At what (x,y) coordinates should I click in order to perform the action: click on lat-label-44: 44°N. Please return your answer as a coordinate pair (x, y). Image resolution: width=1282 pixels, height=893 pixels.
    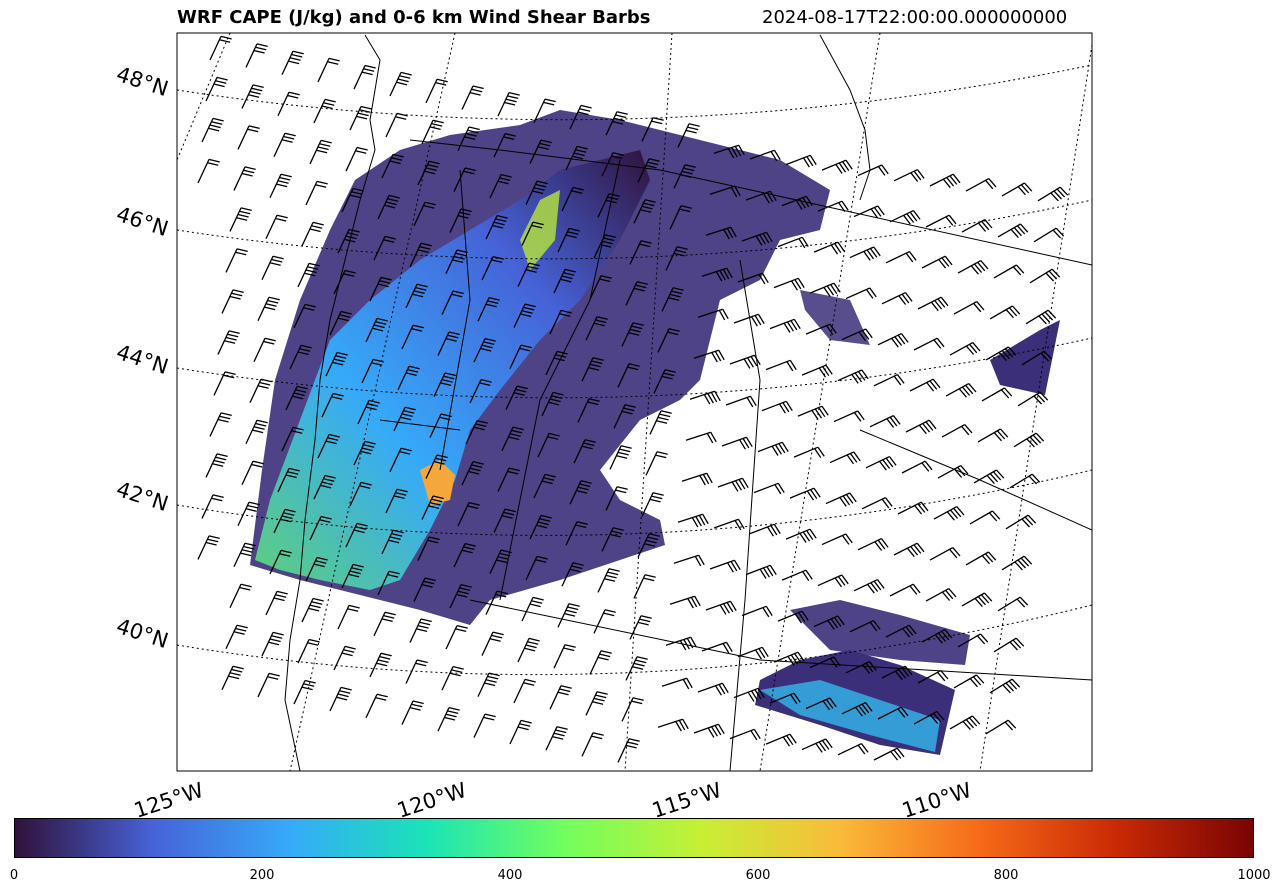
    Looking at the image, I should click on (142, 359).